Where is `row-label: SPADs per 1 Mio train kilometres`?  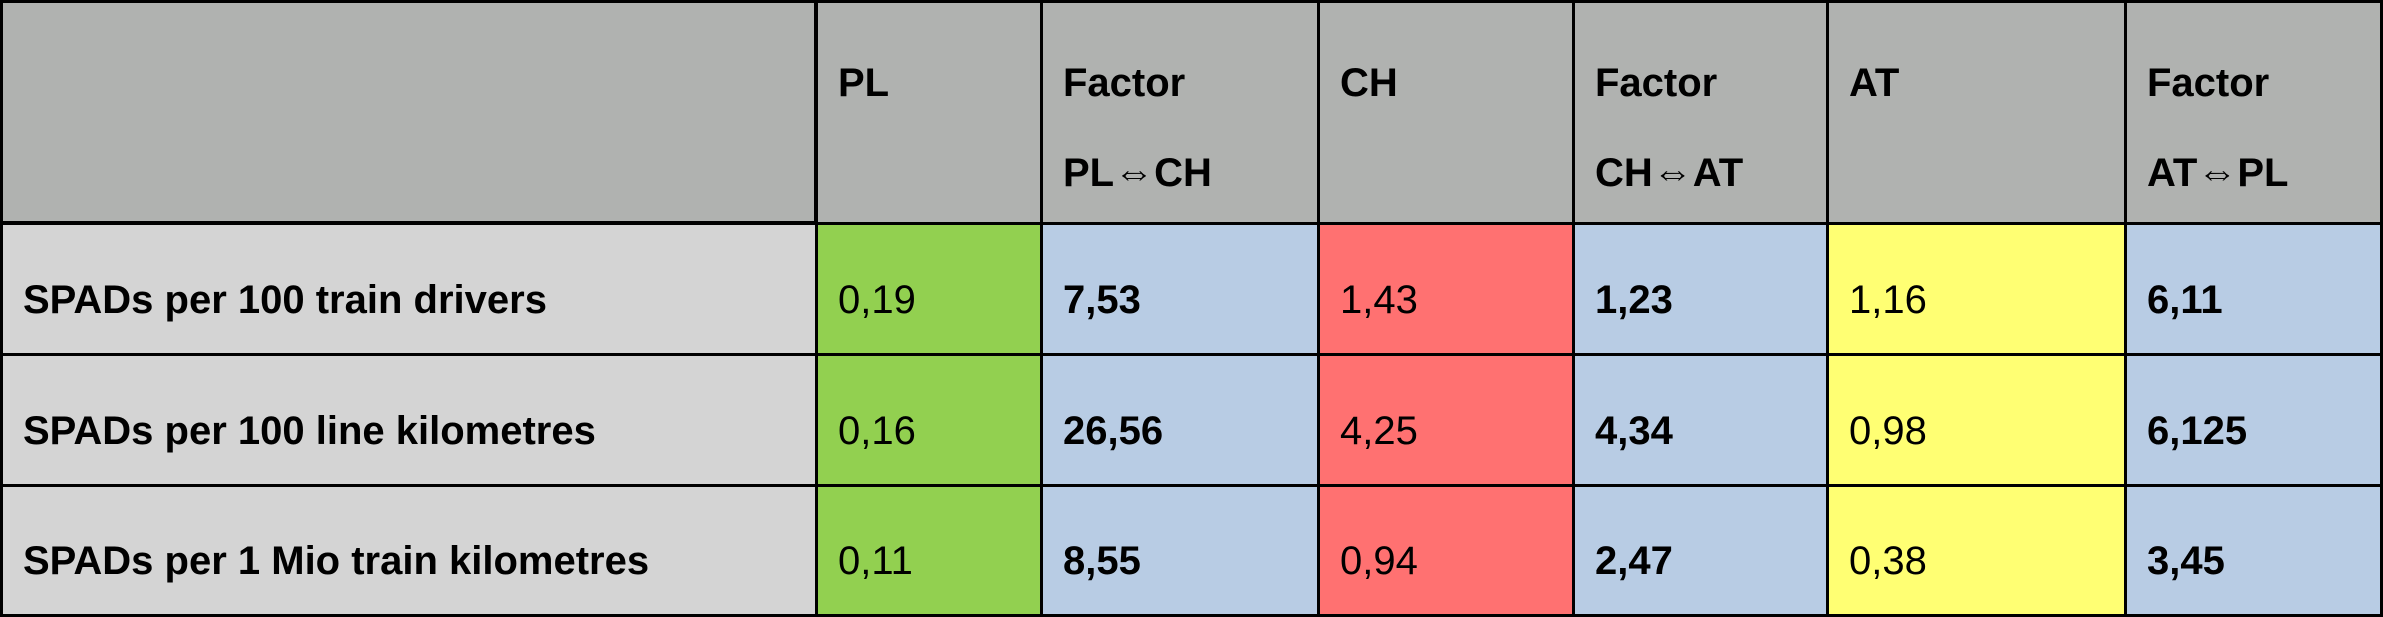
row-label: SPADs per 1 Mio train kilometres is located at coordinates (336, 561).